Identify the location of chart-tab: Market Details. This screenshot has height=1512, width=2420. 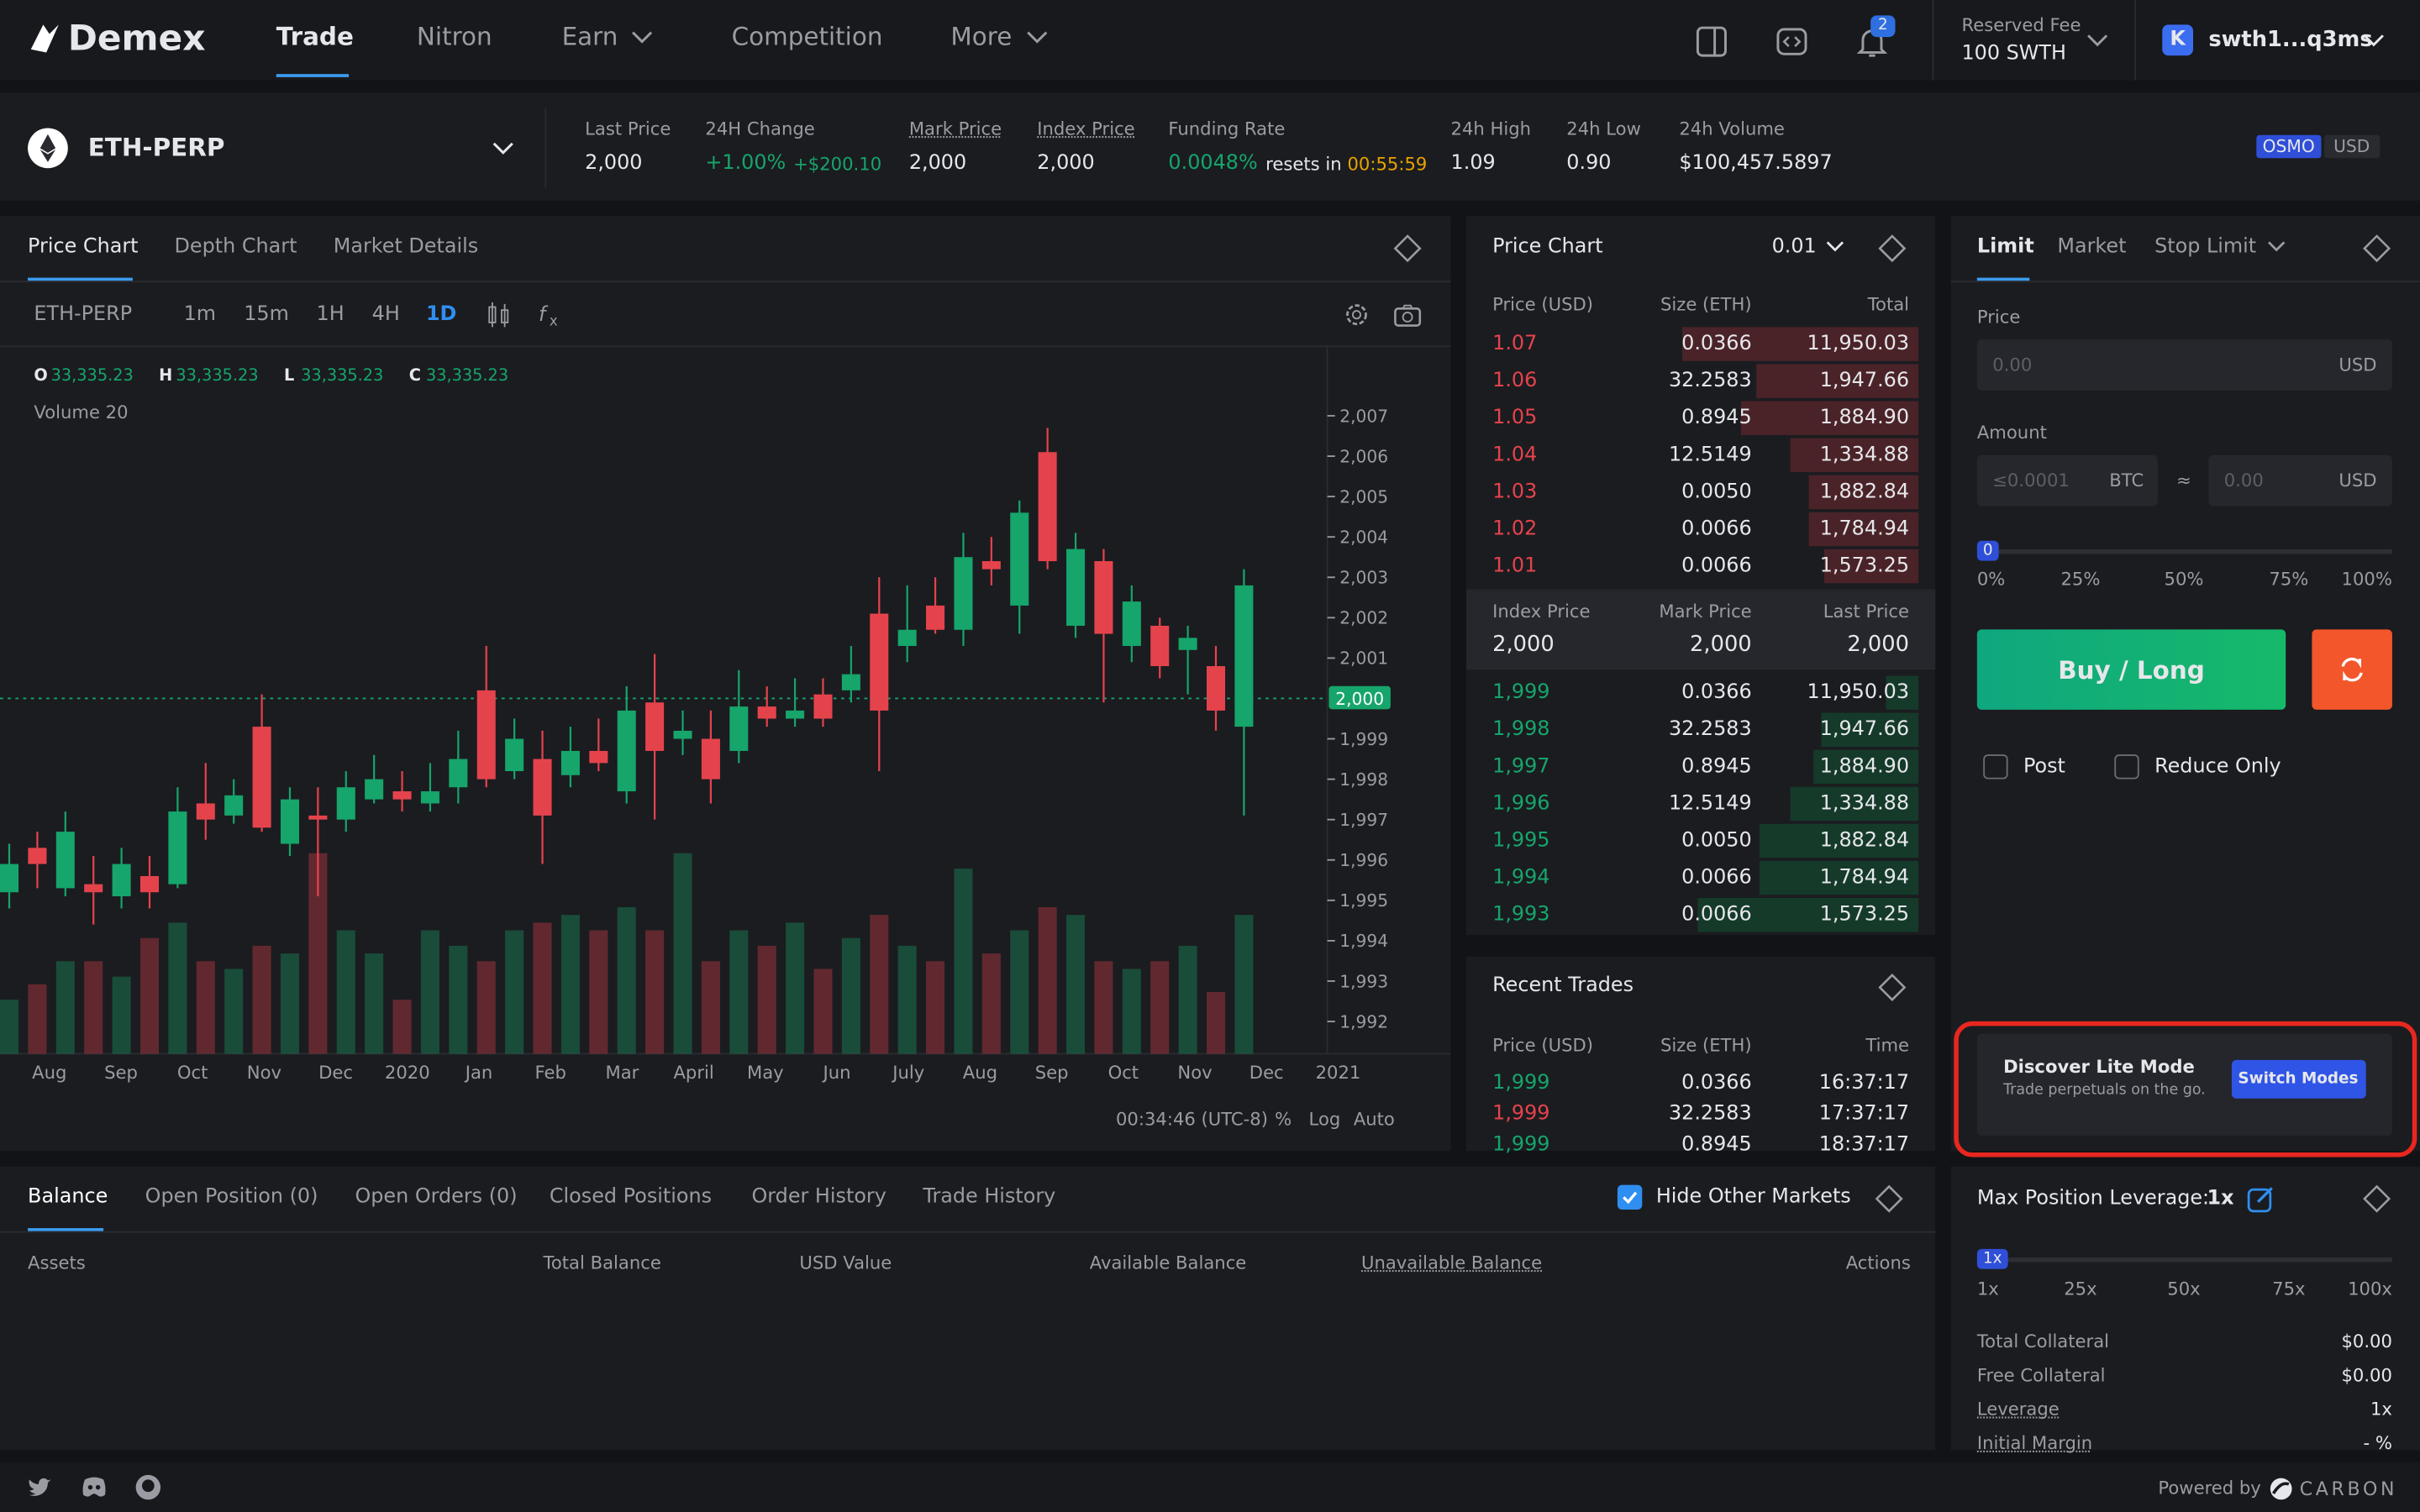
(406, 247).